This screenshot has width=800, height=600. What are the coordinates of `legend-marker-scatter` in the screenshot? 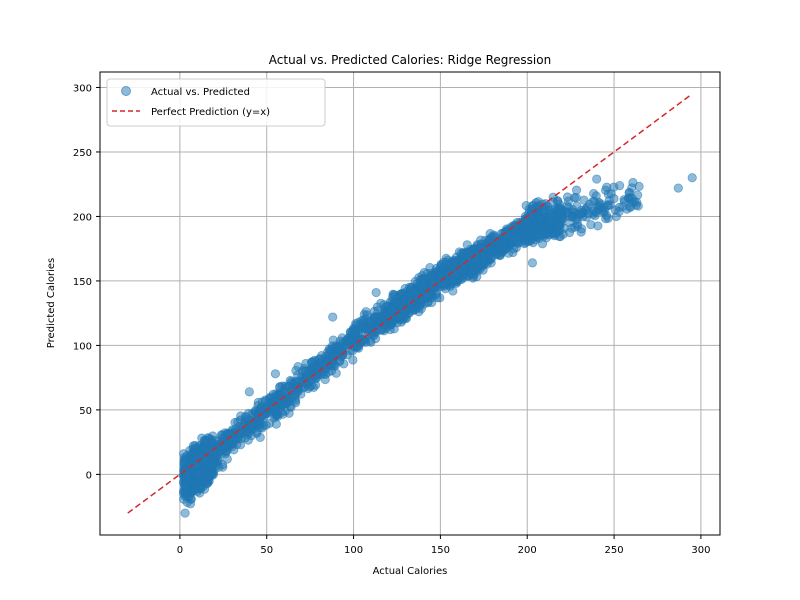 It's located at (126, 91).